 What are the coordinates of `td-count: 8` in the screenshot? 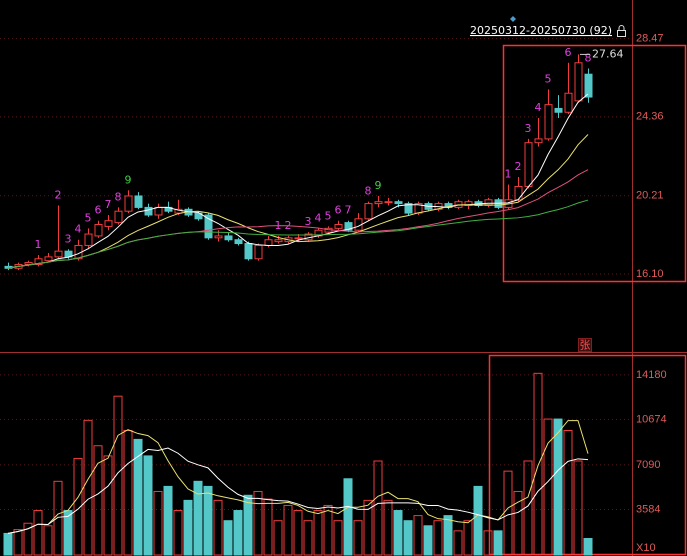 It's located at (118, 196).